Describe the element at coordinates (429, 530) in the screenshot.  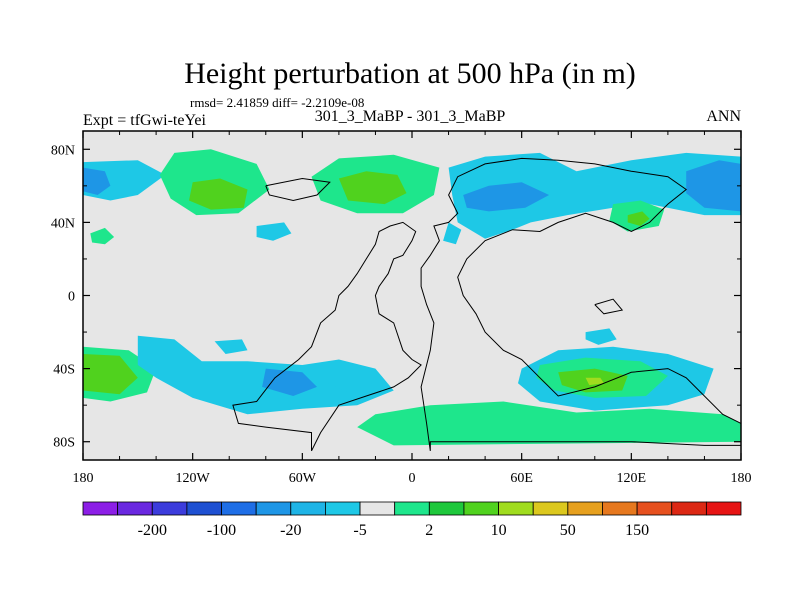
I see `colorbar-label: 2` at that location.